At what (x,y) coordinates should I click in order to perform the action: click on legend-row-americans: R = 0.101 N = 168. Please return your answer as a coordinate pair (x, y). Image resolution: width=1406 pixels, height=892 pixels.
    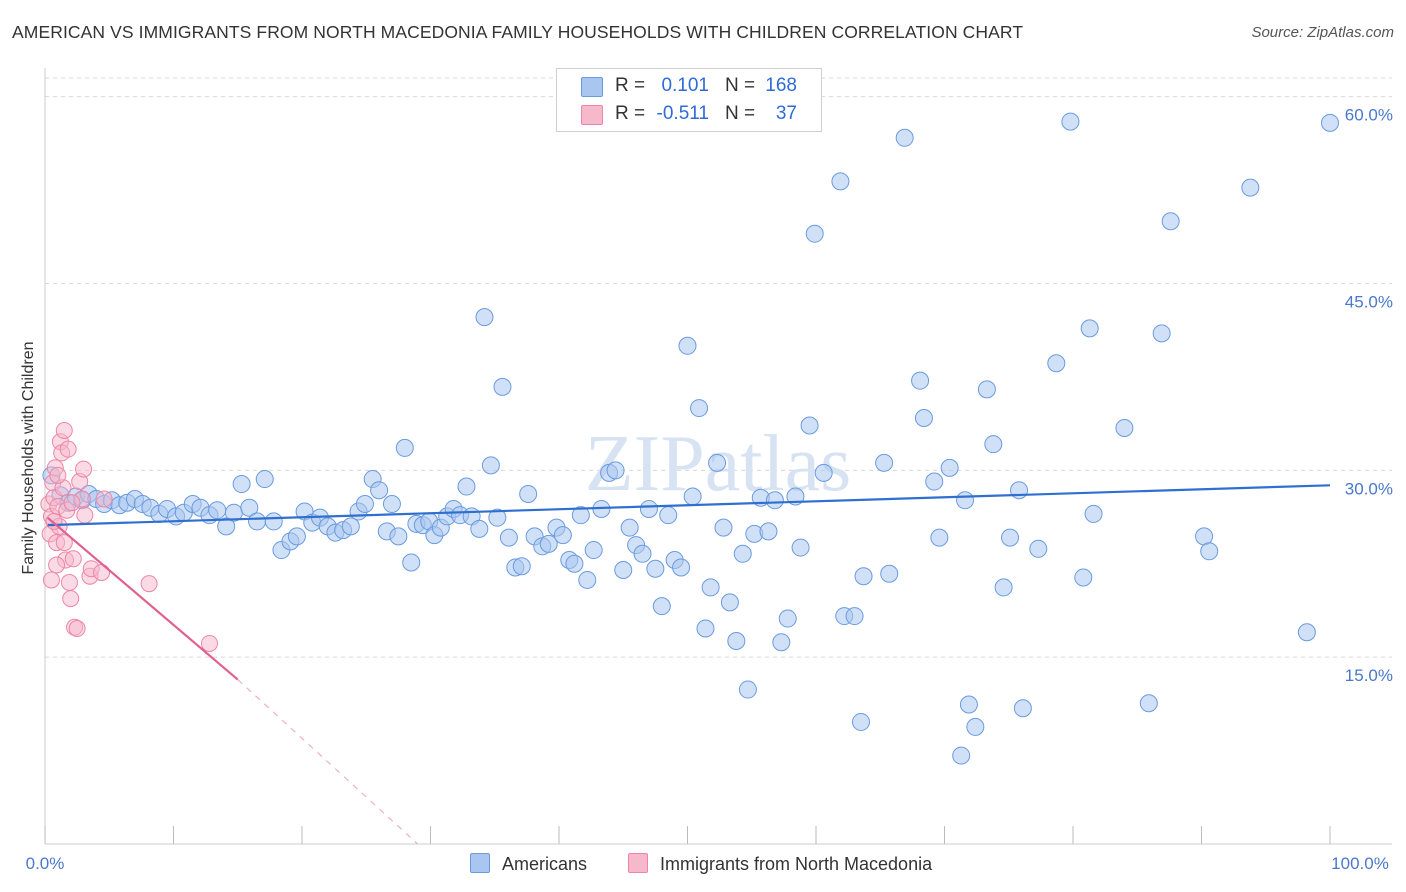
    Looking at the image, I should click on (689, 87).